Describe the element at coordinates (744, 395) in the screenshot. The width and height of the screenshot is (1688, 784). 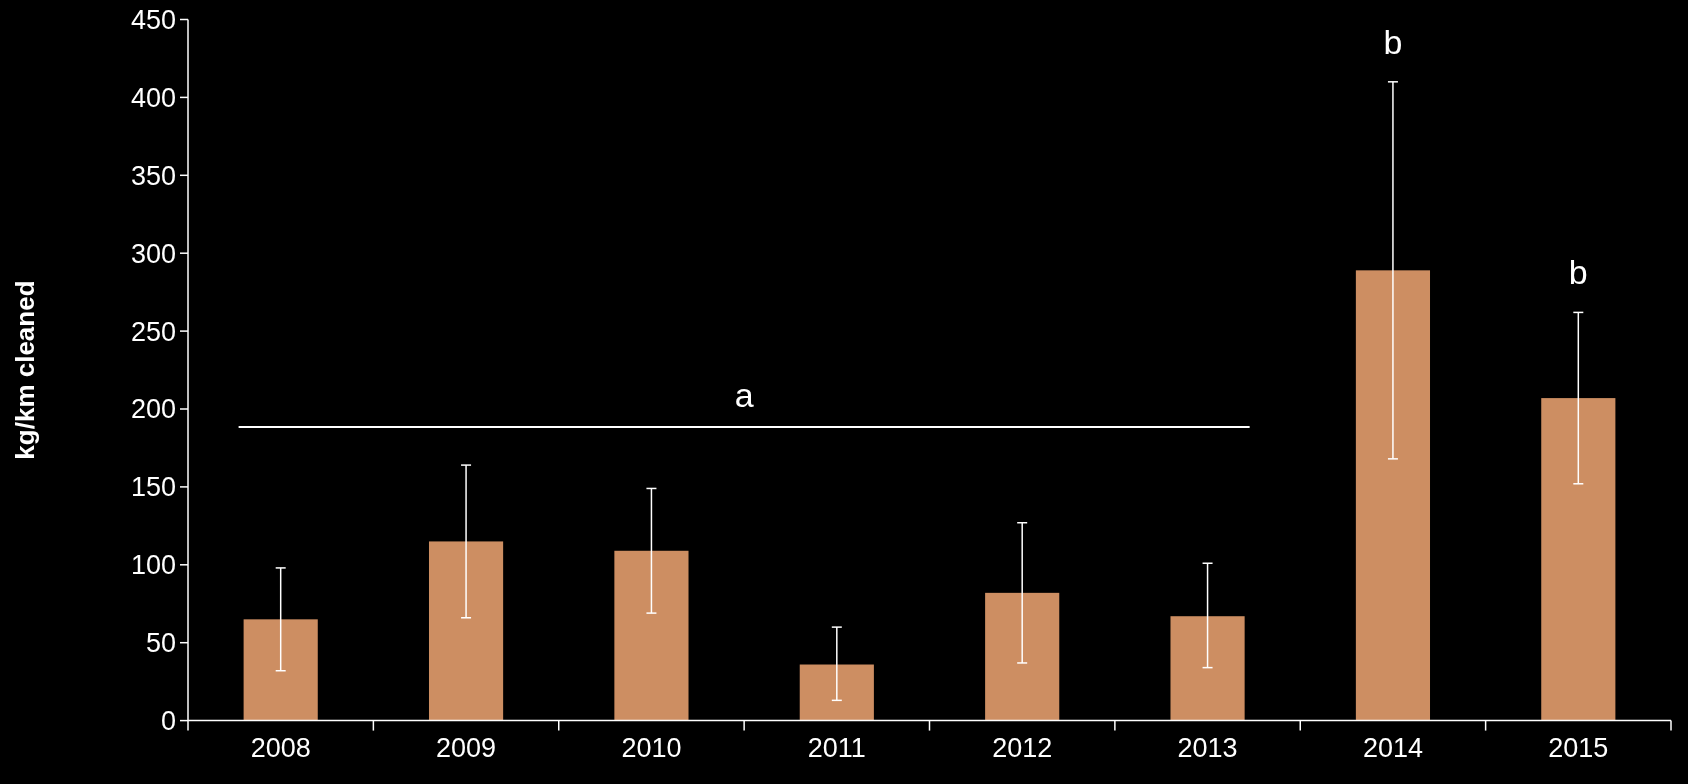
I see `annotation: a` at that location.